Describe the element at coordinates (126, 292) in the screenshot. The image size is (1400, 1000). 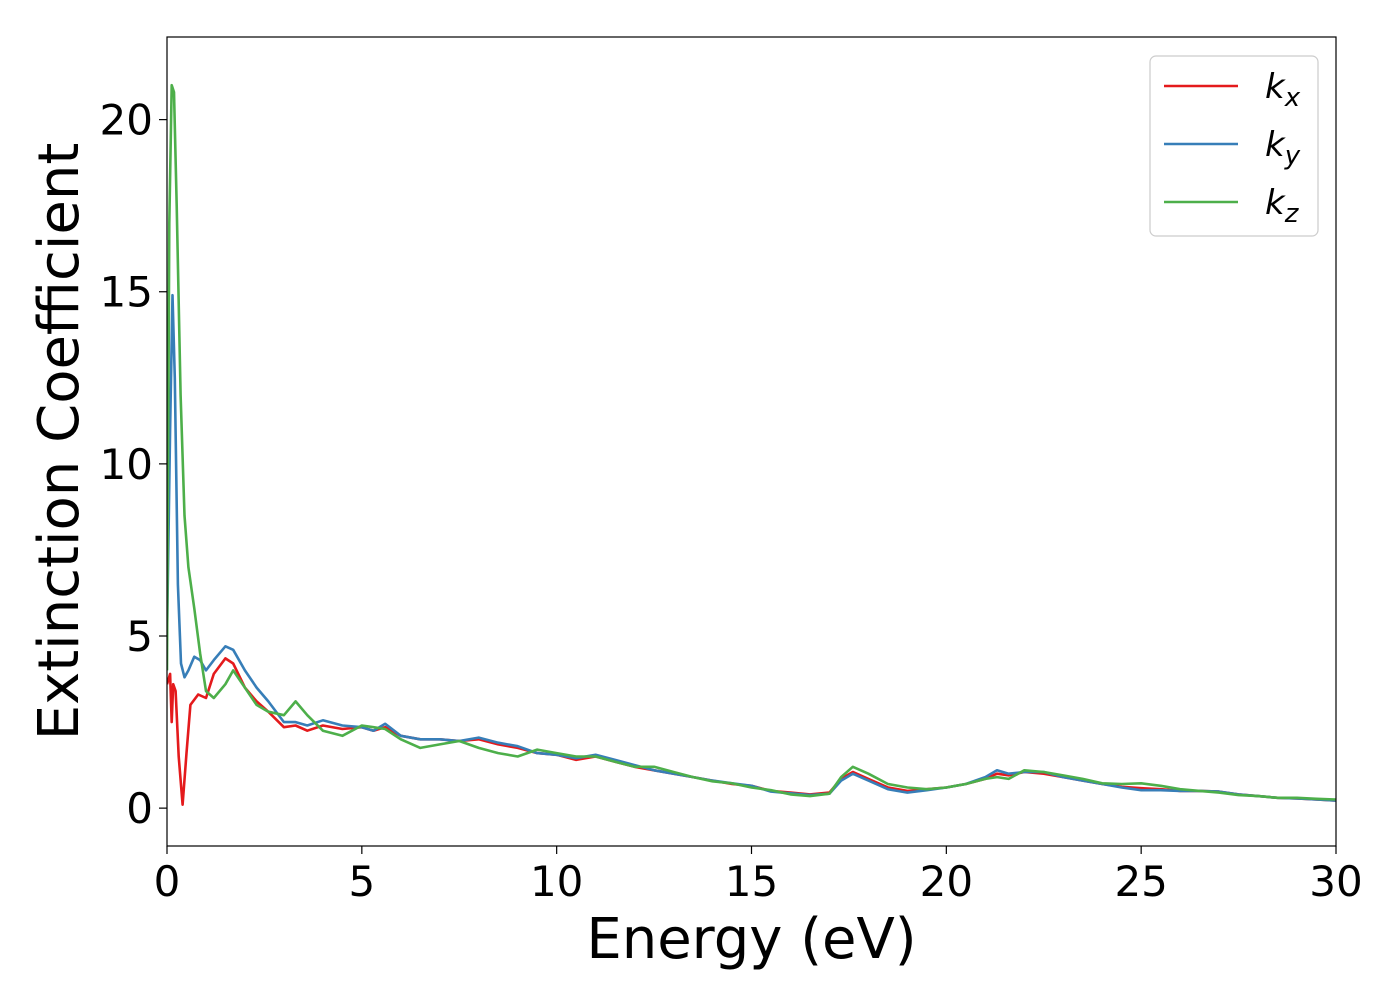
I see `y-tick-label: 15` at that location.